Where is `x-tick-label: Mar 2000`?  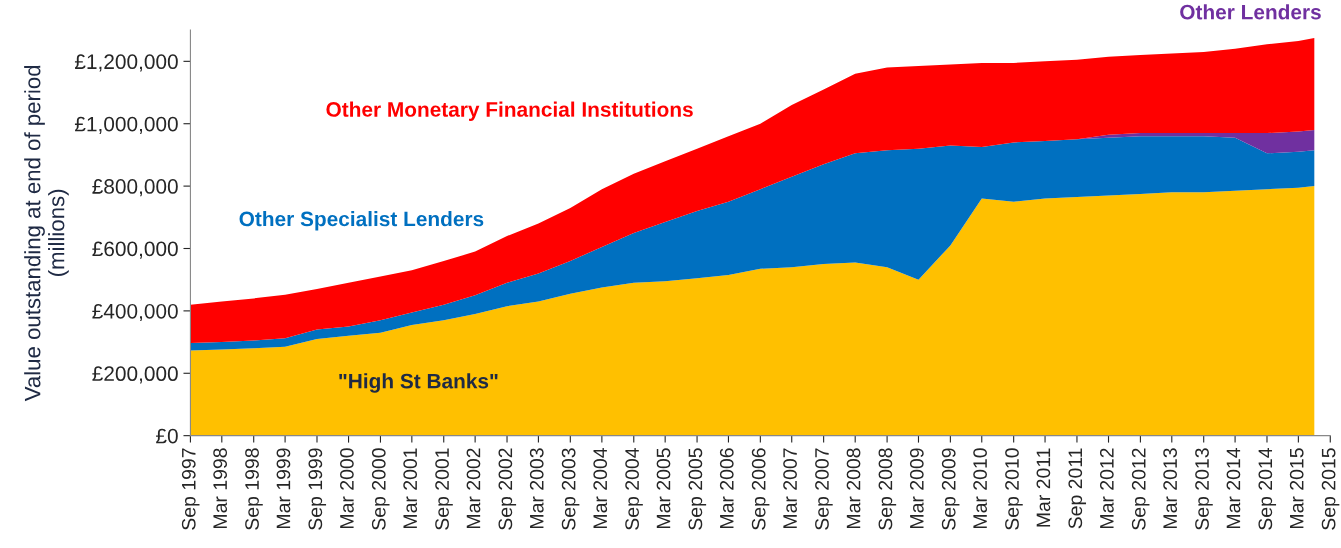
x-tick-label: Mar 2000 is located at coordinates (347, 488).